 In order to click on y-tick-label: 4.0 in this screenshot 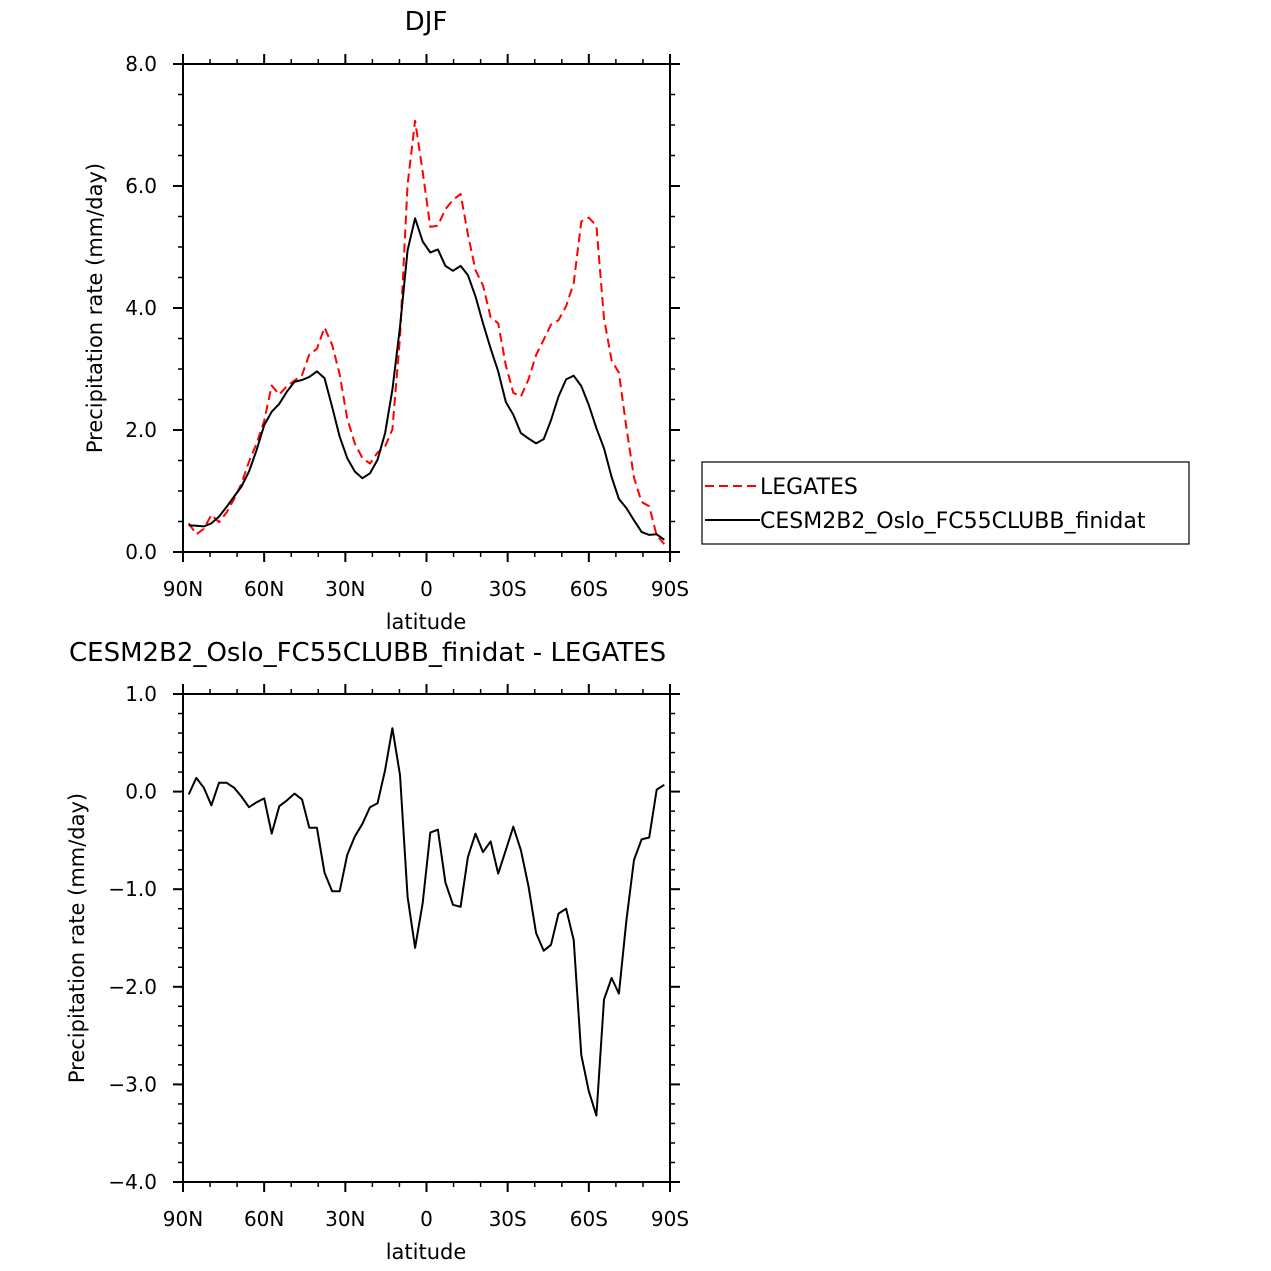, I will do `click(141, 308)`.